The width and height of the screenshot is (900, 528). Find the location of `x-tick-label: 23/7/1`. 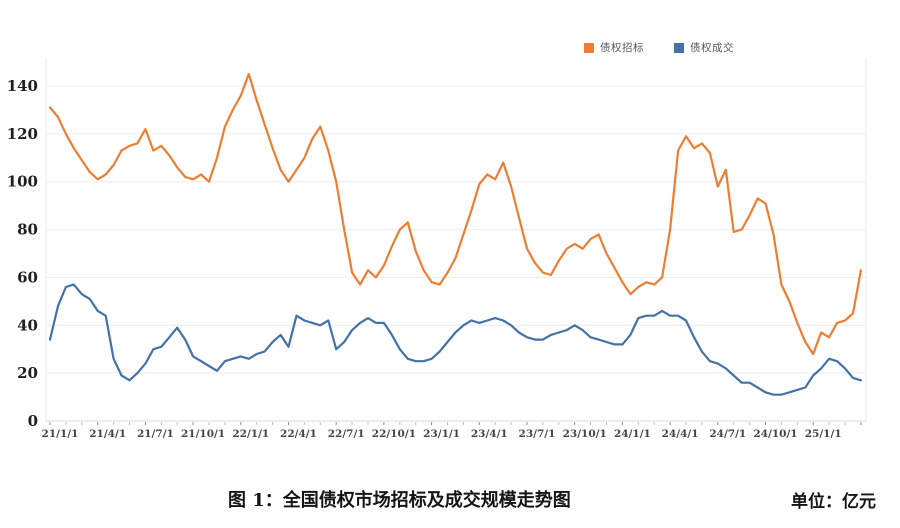

x-tick-label: 23/7/1 is located at coordinates (537, 434).